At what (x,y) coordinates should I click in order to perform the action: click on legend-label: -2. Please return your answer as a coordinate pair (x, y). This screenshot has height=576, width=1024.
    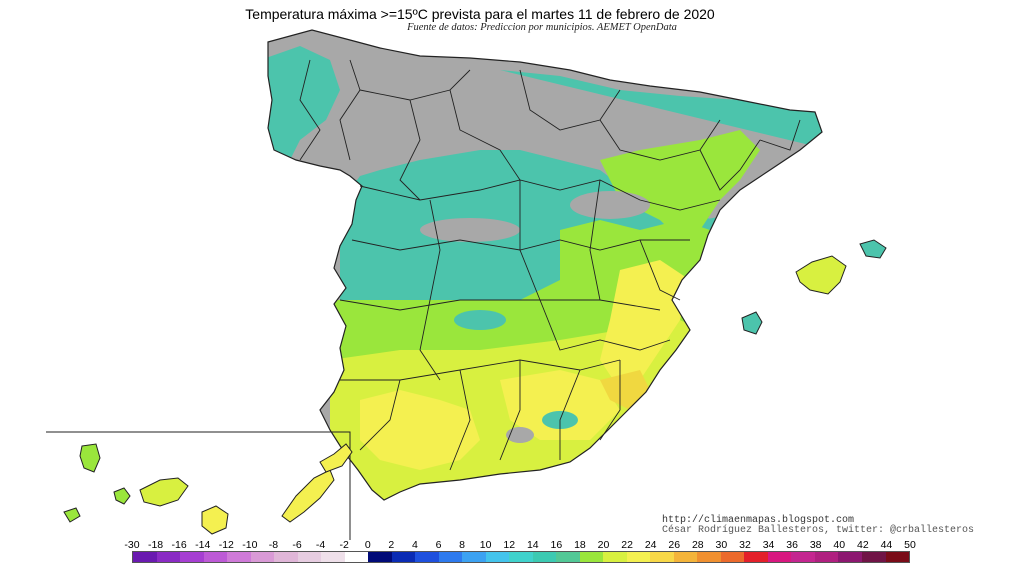
    Looking at the image, I should click on (344, 545).